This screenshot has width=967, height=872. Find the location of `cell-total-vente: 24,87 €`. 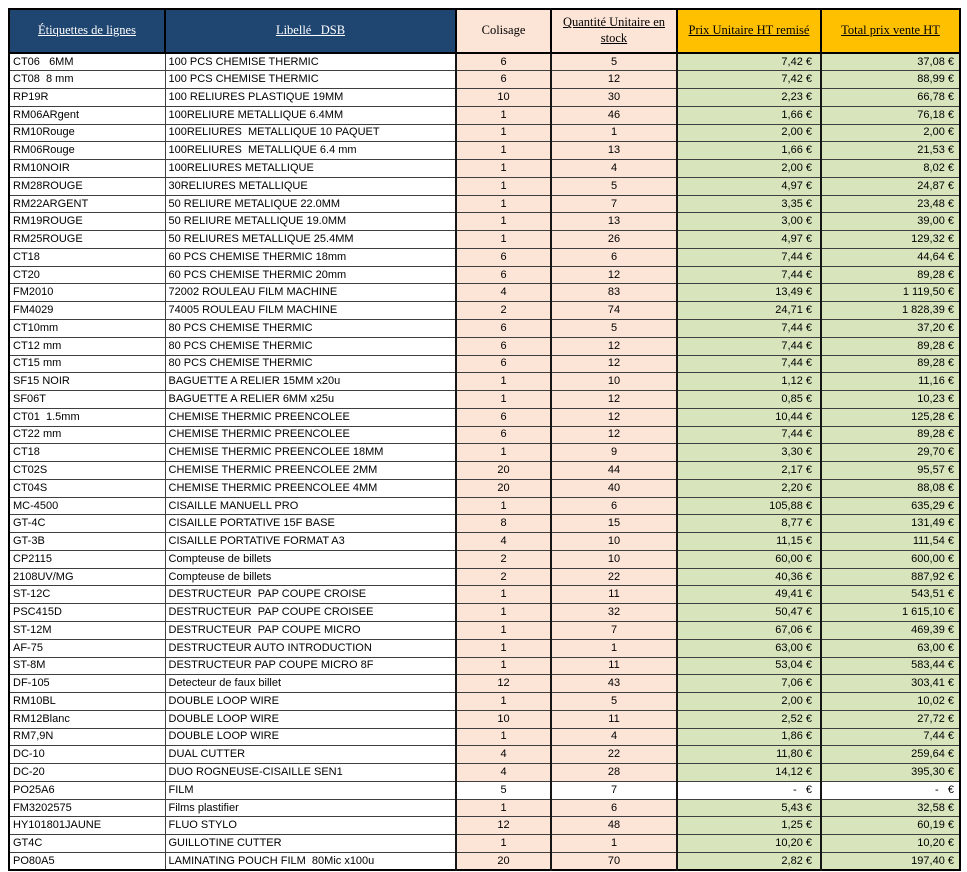

cell-total-vente: 24,87 € is located at coordinates (890, 186).